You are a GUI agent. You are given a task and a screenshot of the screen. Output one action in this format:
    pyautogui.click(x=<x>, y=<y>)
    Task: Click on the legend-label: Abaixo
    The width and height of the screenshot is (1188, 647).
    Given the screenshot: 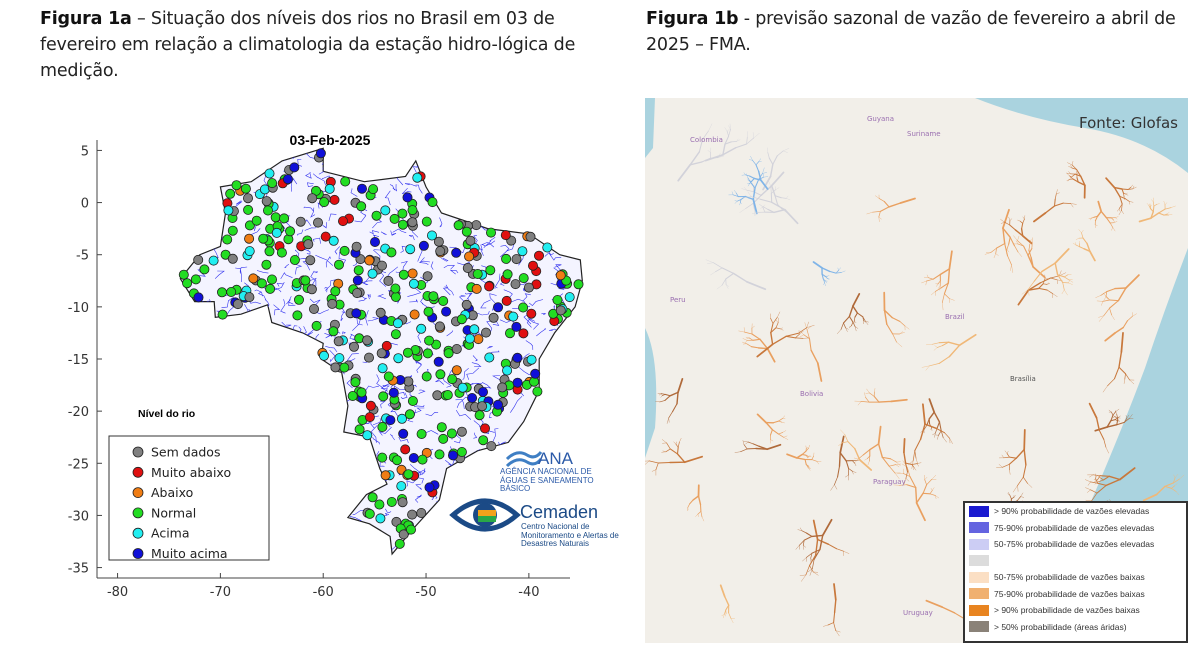 What is the action you would take?
    pyautogui.click(x=172, y=492)
    